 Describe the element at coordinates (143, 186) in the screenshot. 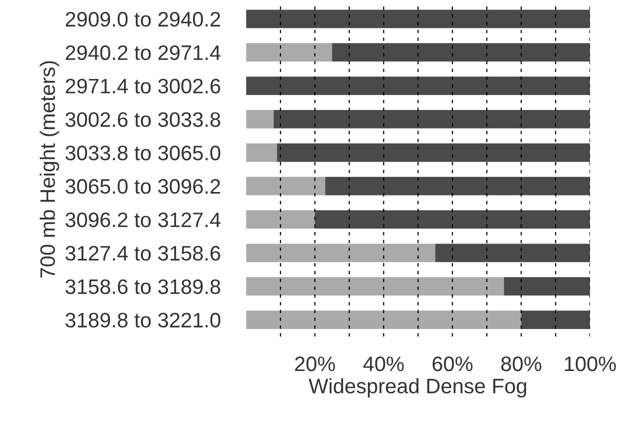

I see `y-tick-label: 3065.0 to 3096.2` at that location.